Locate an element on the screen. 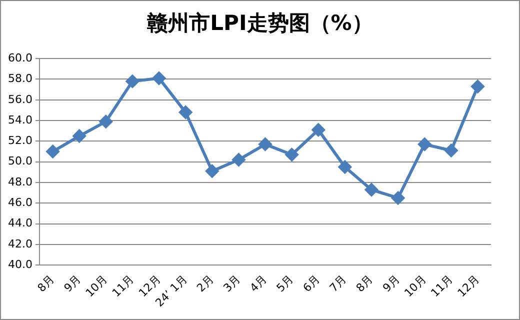 The height and width of the screenshot is (320, 520). y-tick-label: 52.0 is located at coordinates (20, 141).